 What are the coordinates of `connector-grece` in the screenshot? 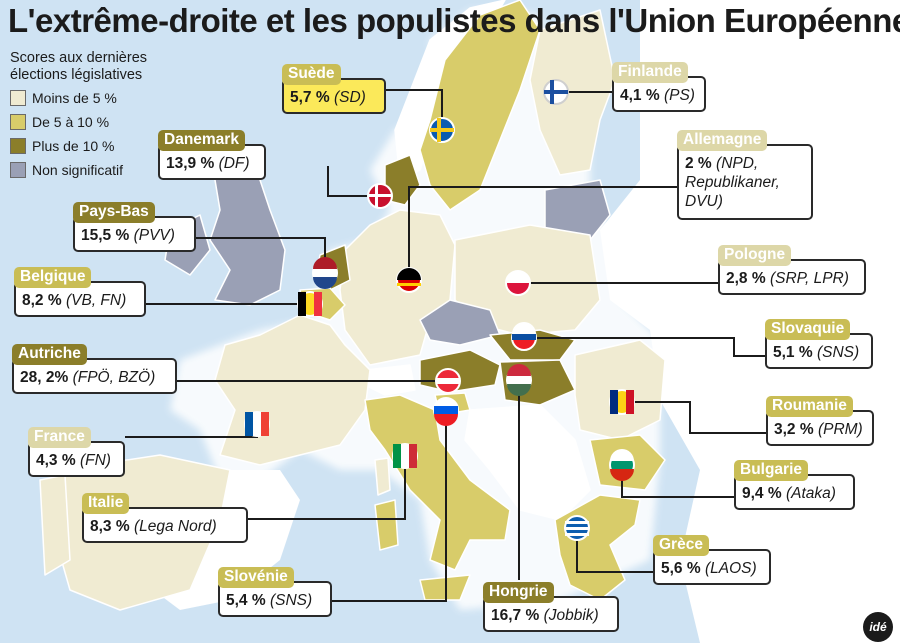 It's located at (617, 550).